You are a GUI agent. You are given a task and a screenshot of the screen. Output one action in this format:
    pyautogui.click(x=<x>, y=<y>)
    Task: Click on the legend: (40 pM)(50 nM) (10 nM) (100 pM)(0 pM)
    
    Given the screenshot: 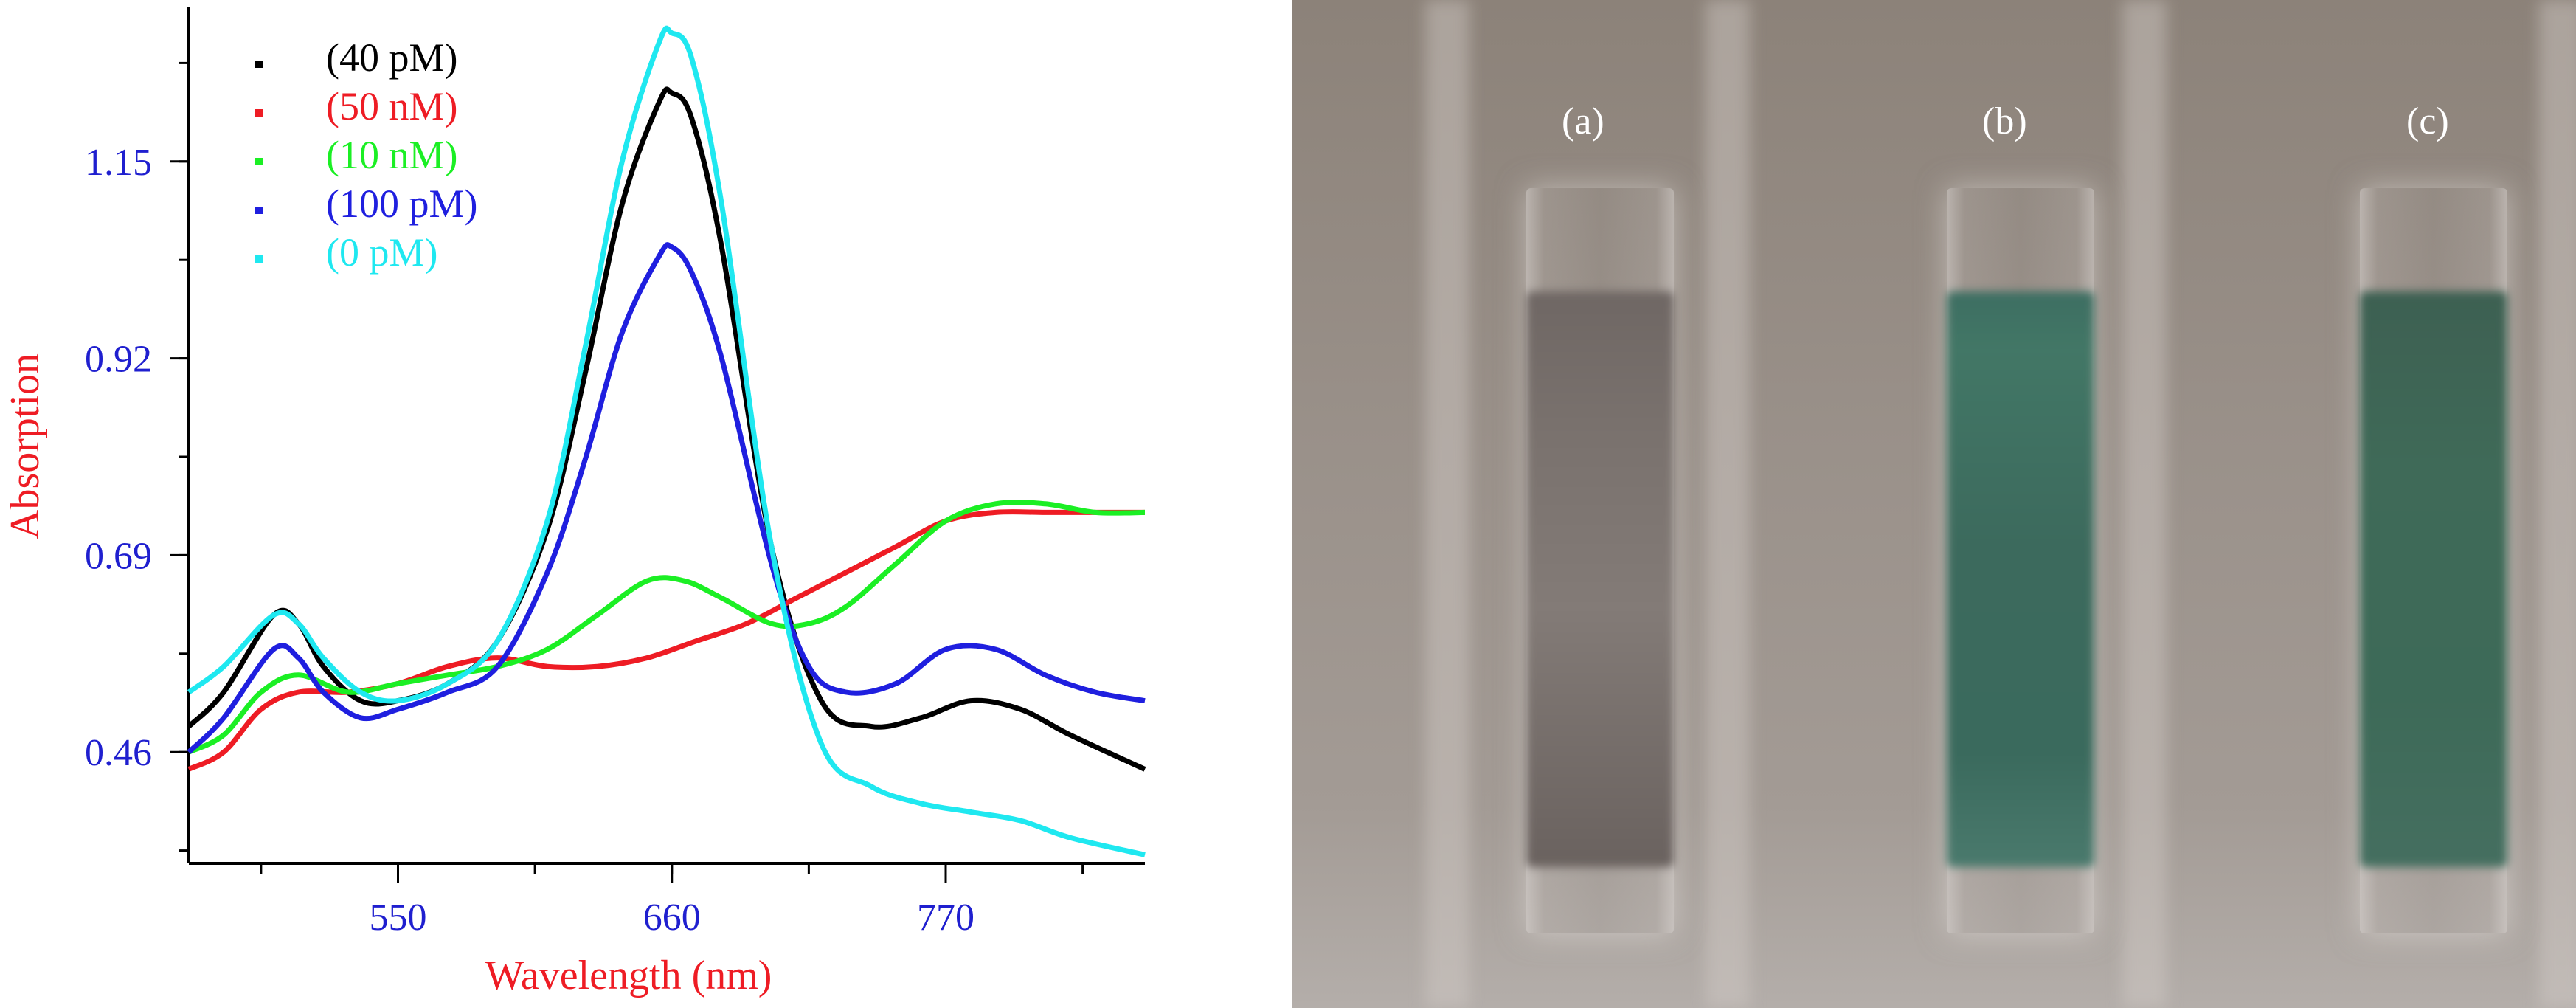 What is the action you would take?
    pyautogui.click(x=366, y=155)
    